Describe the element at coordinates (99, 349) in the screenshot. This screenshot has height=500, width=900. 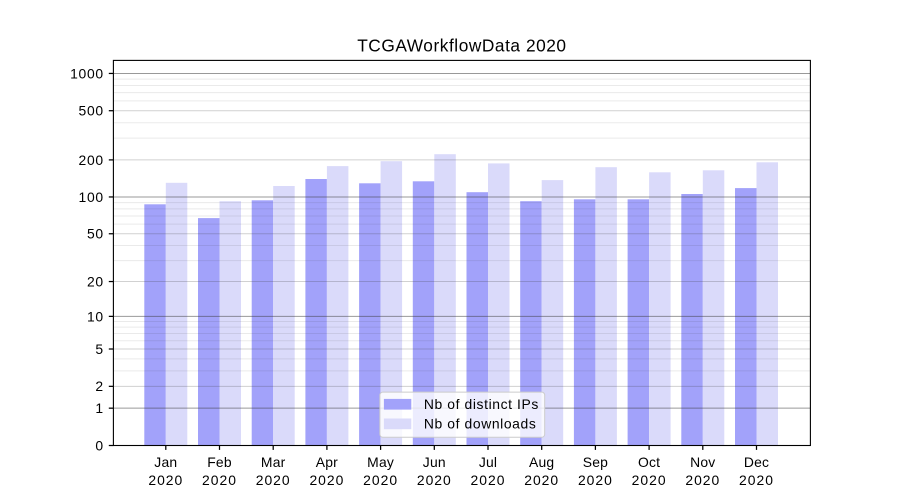
I see `svg-text: 5` at that location.